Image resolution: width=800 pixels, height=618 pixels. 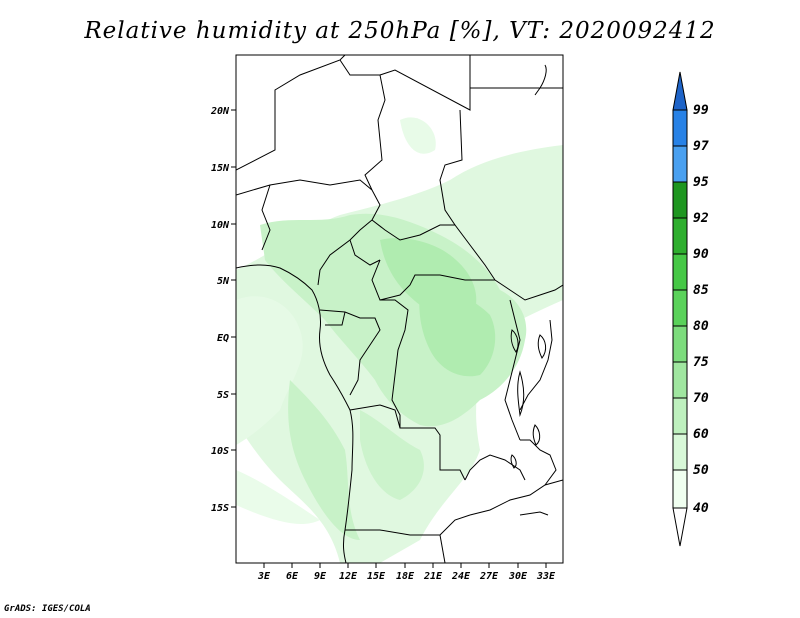 I want to click on colorbar-label-50: 50, so click(x=701, y=470).